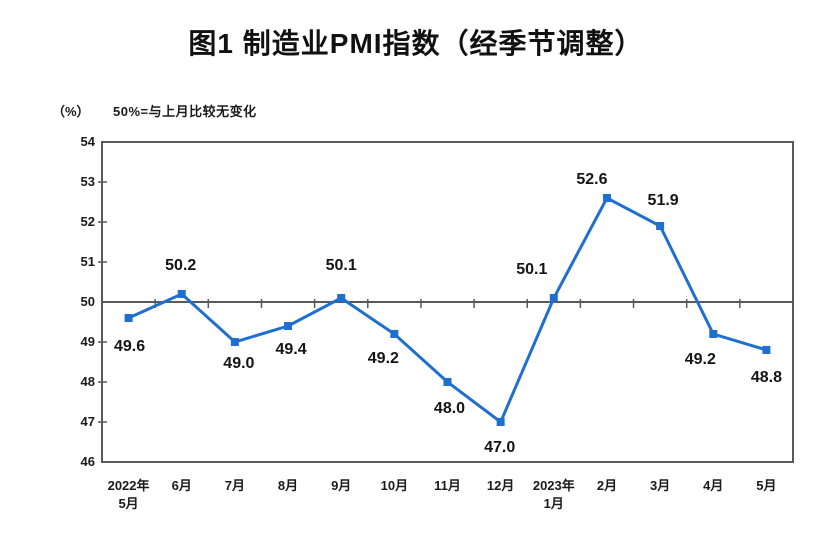  Describe the element at coordinates (87, 461) in the screenshot. I see `y-tick-label: 46` at that location.